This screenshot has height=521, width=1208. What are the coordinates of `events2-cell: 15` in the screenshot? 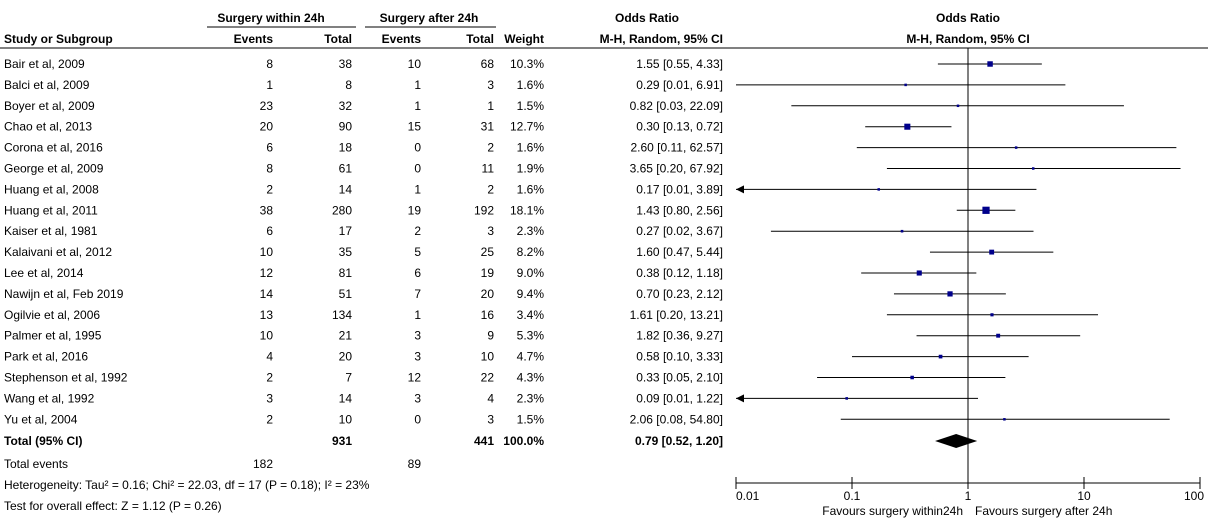 It's located at (415, 127).